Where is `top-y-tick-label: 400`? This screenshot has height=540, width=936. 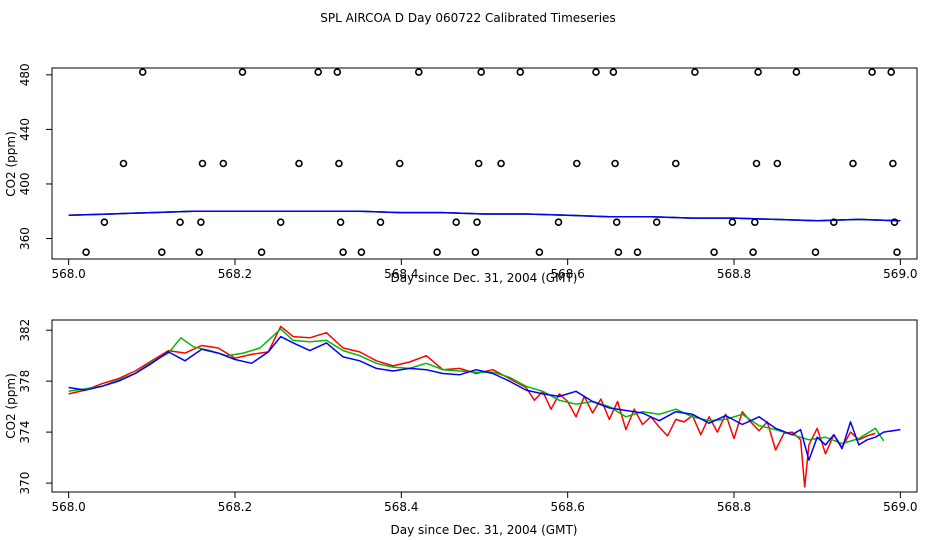
top-y-tick-label: 400 is located at coordinates (25, 184).